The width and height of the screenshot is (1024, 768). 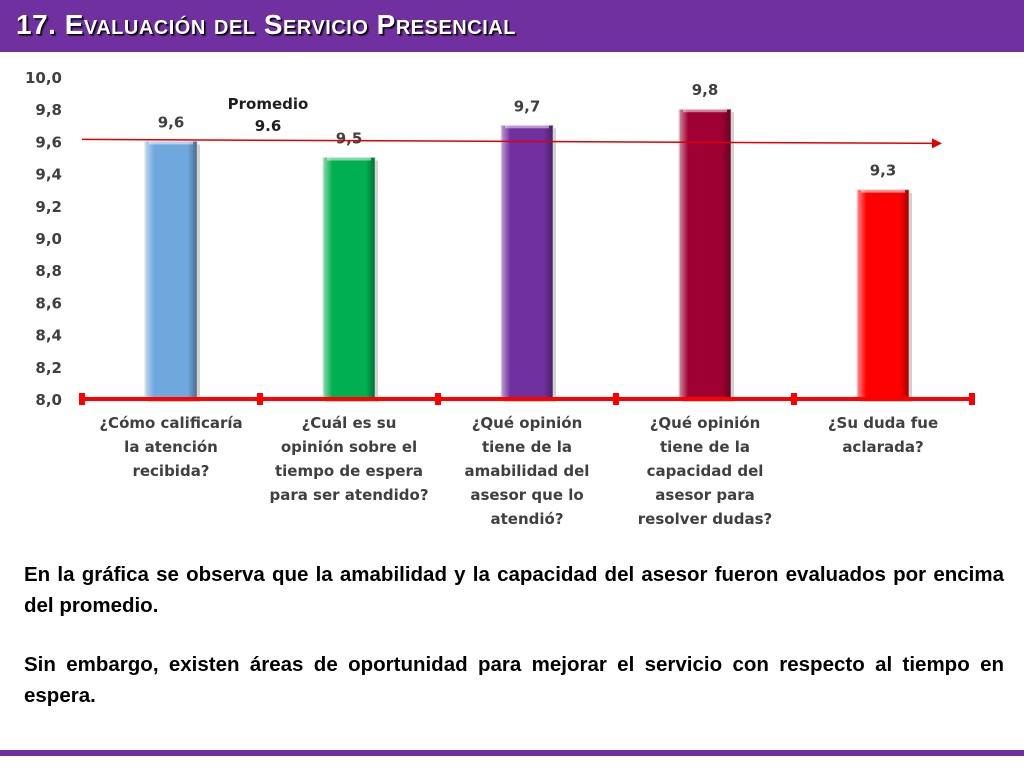 I want to click on y-tick-label: 9,4, so click(x=48, y=175).